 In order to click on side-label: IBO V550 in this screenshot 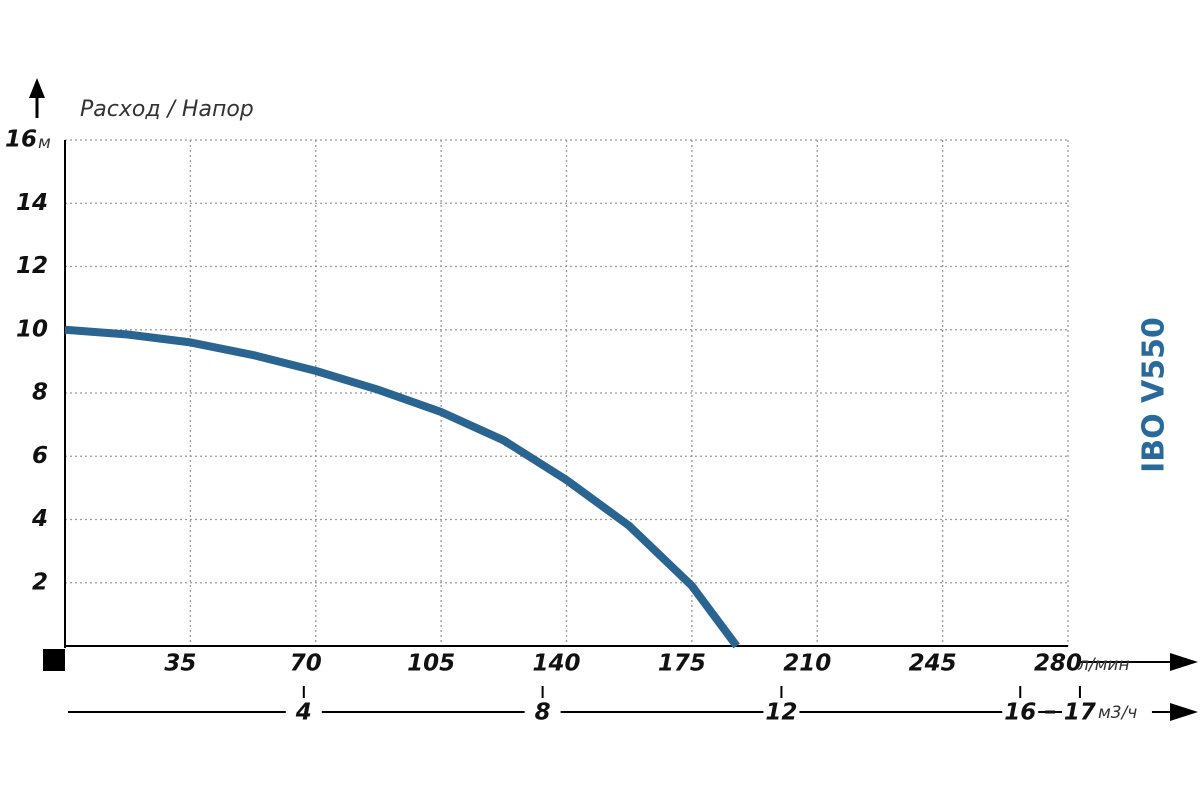, I will do `click(1154, 395)`.